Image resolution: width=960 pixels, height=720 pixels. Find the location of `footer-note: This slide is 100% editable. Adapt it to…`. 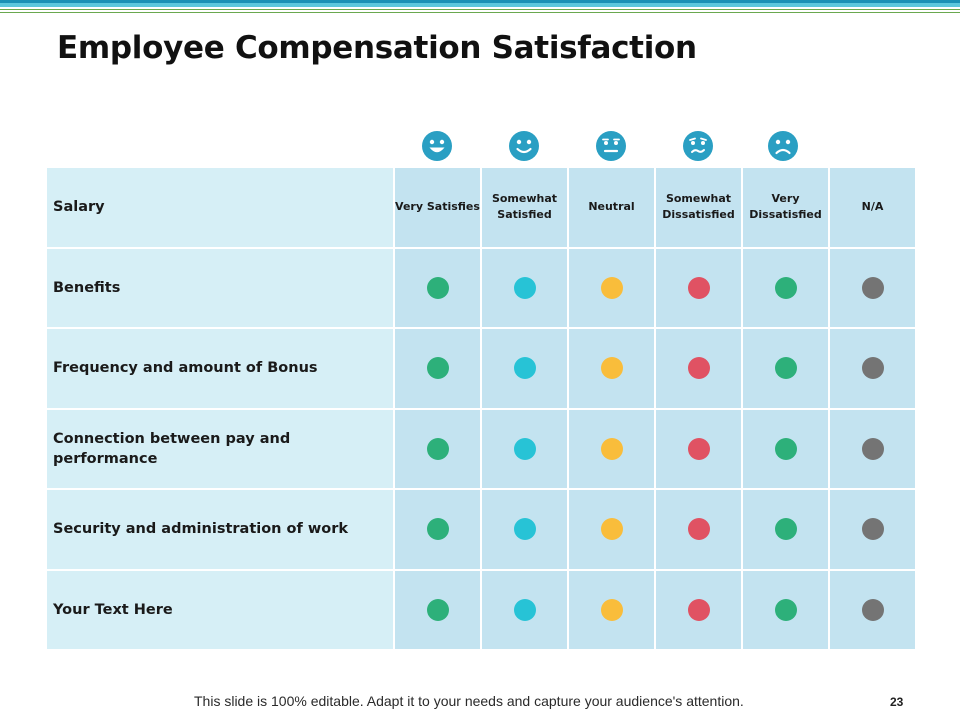

footer-note: This slide is 100% editable. Adapt it to… is located at coordinates (469, 701).